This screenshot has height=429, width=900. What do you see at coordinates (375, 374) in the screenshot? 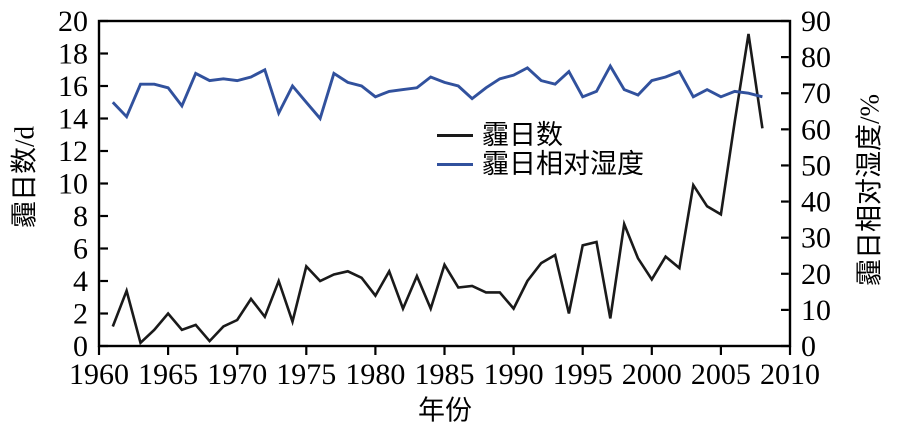
I see `x-tick-label: 1980` at bounding box center [375, 374].